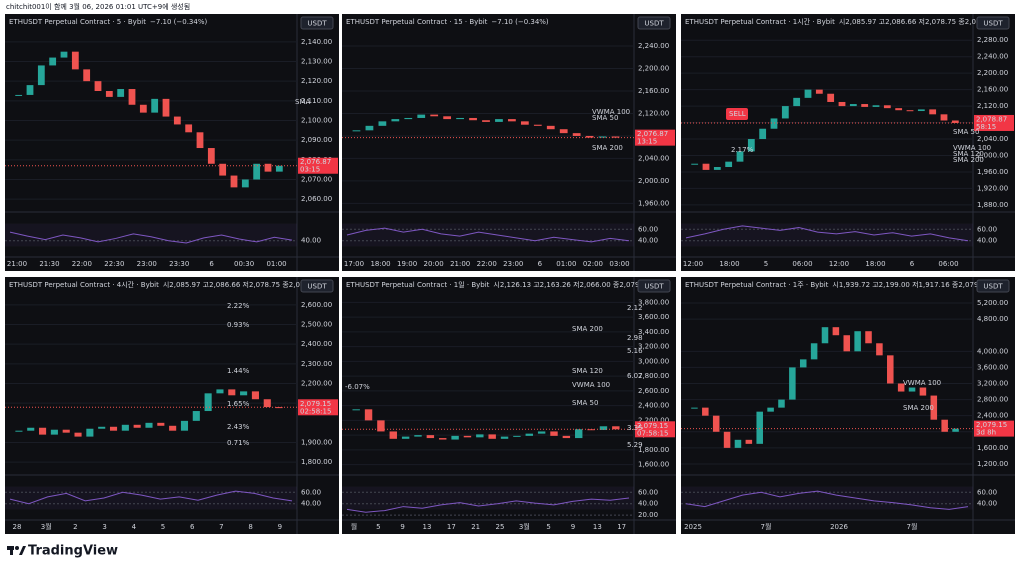  Describe the element at coordinates (992, 188) in the screenshot. I see `price-tick-label: 1,920.00` at that location.